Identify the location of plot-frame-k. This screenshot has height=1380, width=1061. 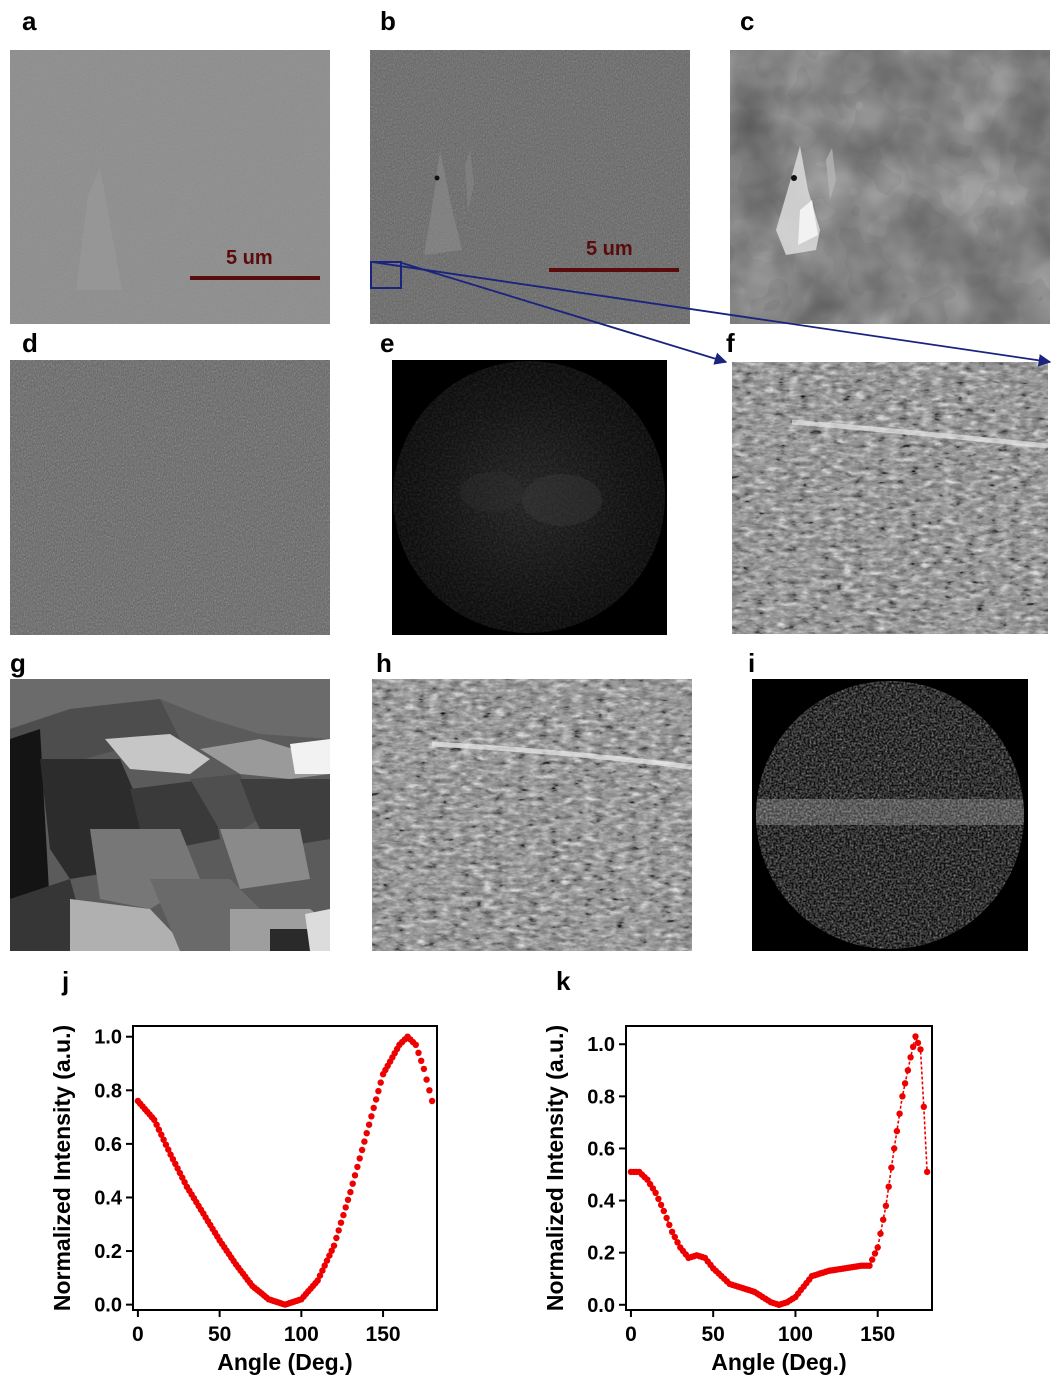
(779, 1168).